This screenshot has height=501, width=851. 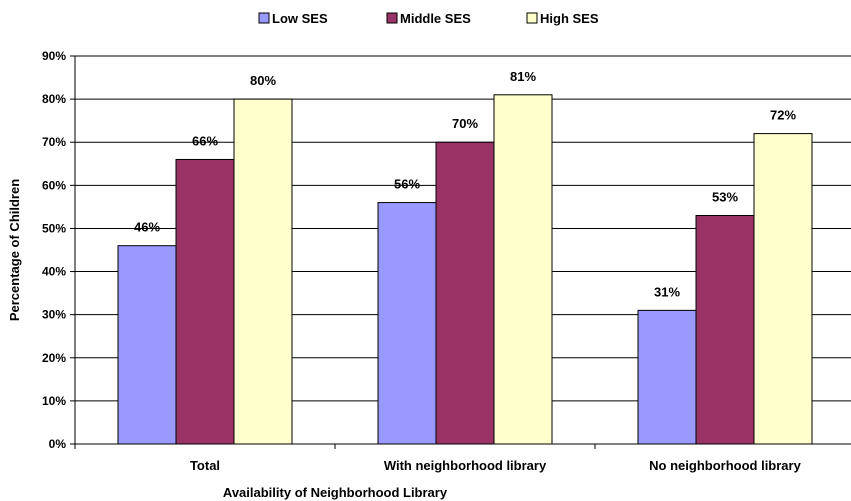 I want to click on y-tick-label: 40%, so click(x=54, y=272).